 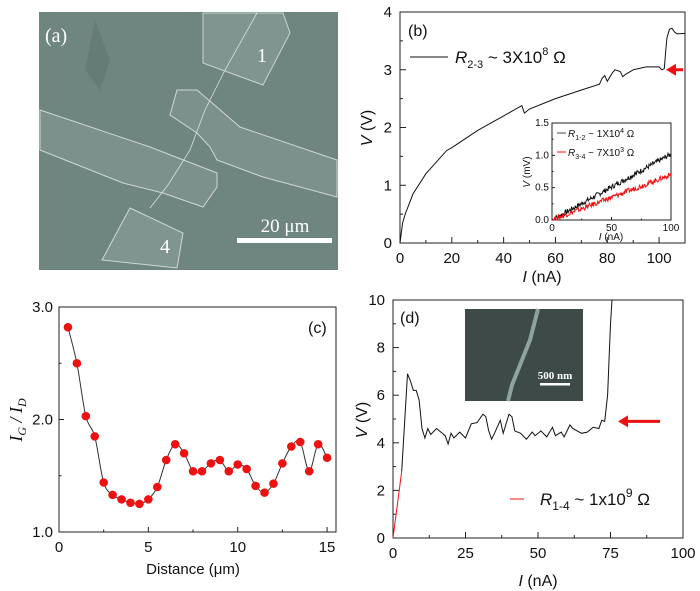 What do you see at coordinates (317, 328) in the screenshot?
I see `panel-c-label: (c)` at bounding box center [317, 328].